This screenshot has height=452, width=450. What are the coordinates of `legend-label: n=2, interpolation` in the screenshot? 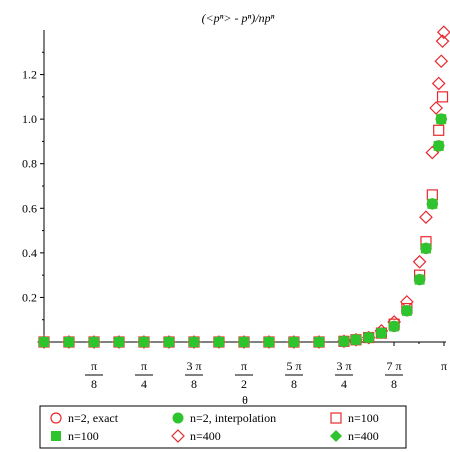 It's located at (233, 418).